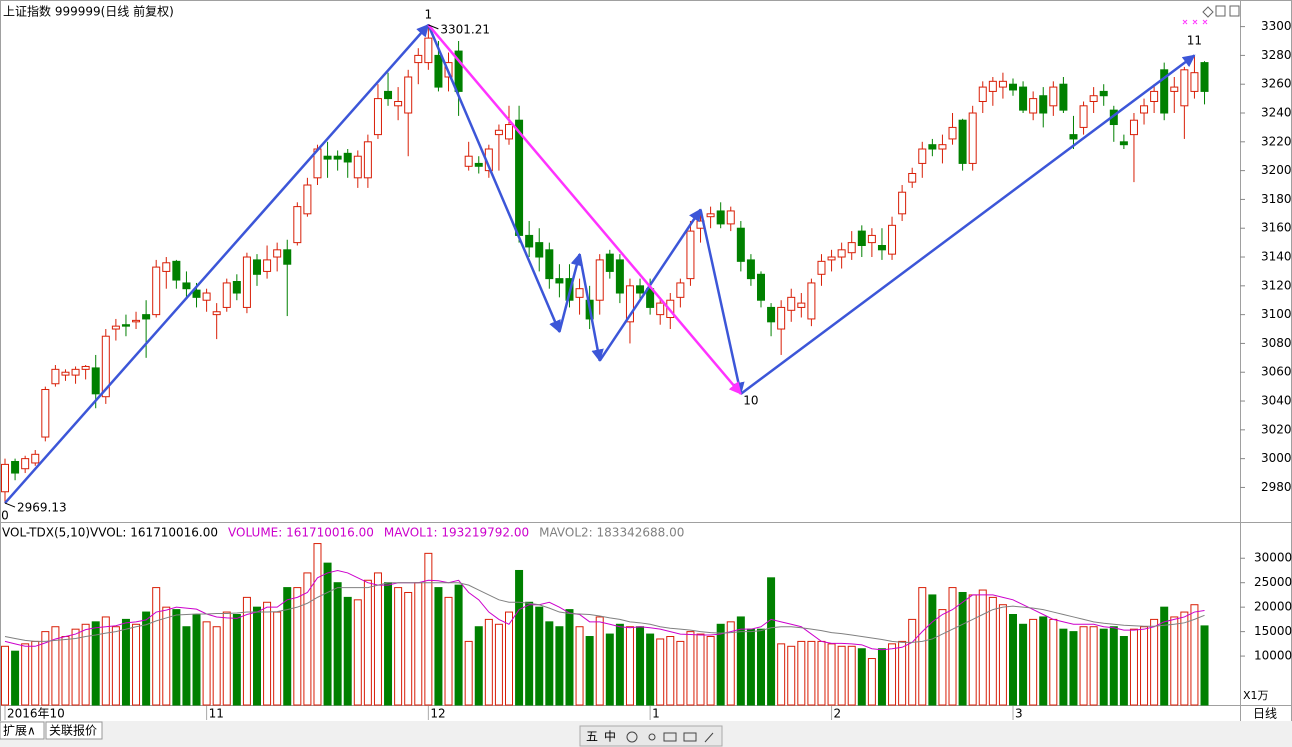  What do you see at coordinates (1276, 55) in the screenshot?
I see `y-tick-label: 3280` at bounding box center [1276, 55].